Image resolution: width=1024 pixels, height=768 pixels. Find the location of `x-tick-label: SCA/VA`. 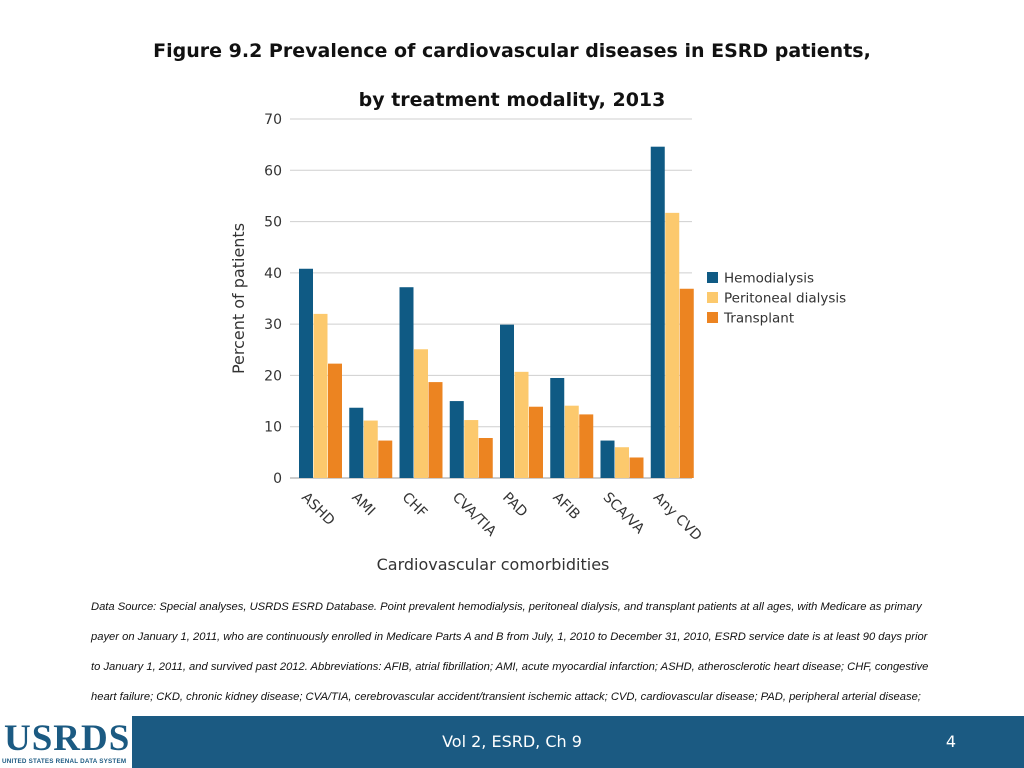

x-tick-label: SCA/VA is located at coordinates (624, 514).